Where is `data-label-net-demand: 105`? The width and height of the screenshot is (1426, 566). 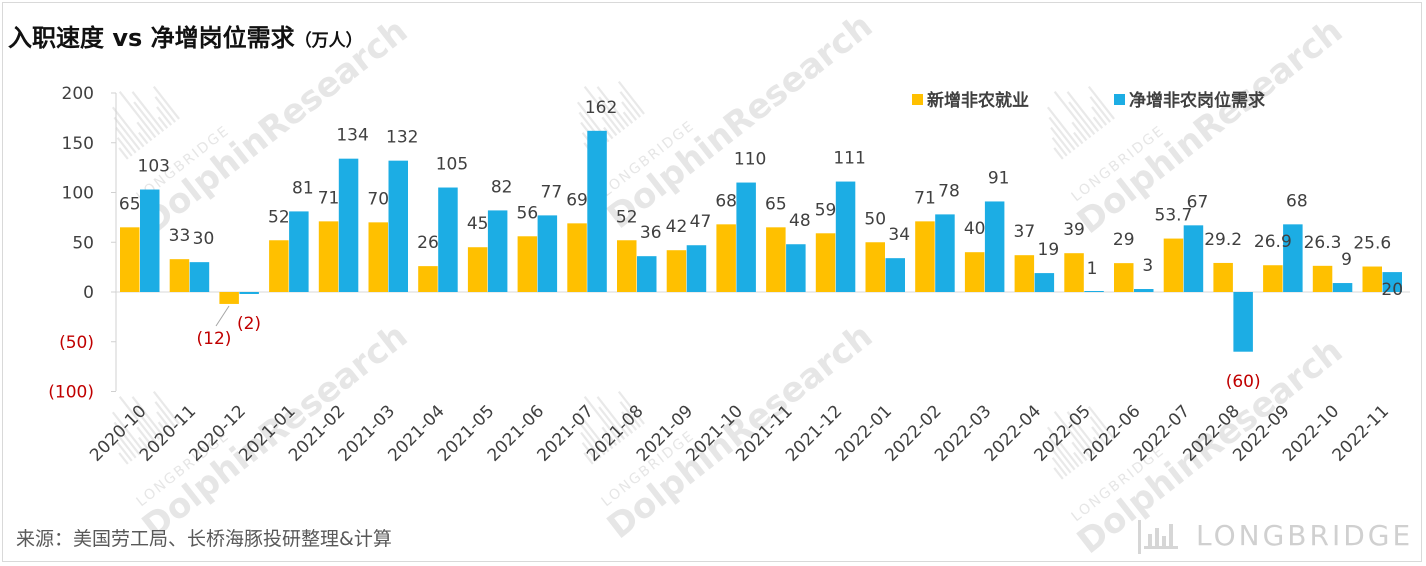 data-label-net-demand: 105 is located at coordinates (452, 165).